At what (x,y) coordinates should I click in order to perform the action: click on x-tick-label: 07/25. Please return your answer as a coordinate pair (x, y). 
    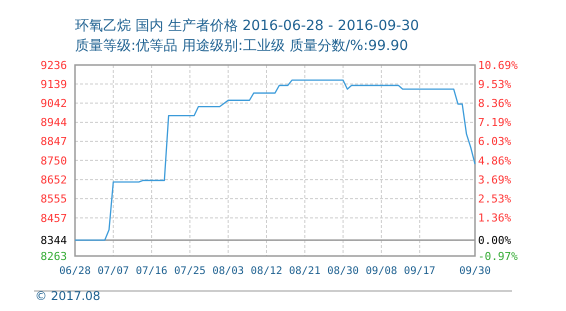
    Looking at the image, I should click on (190, 271).